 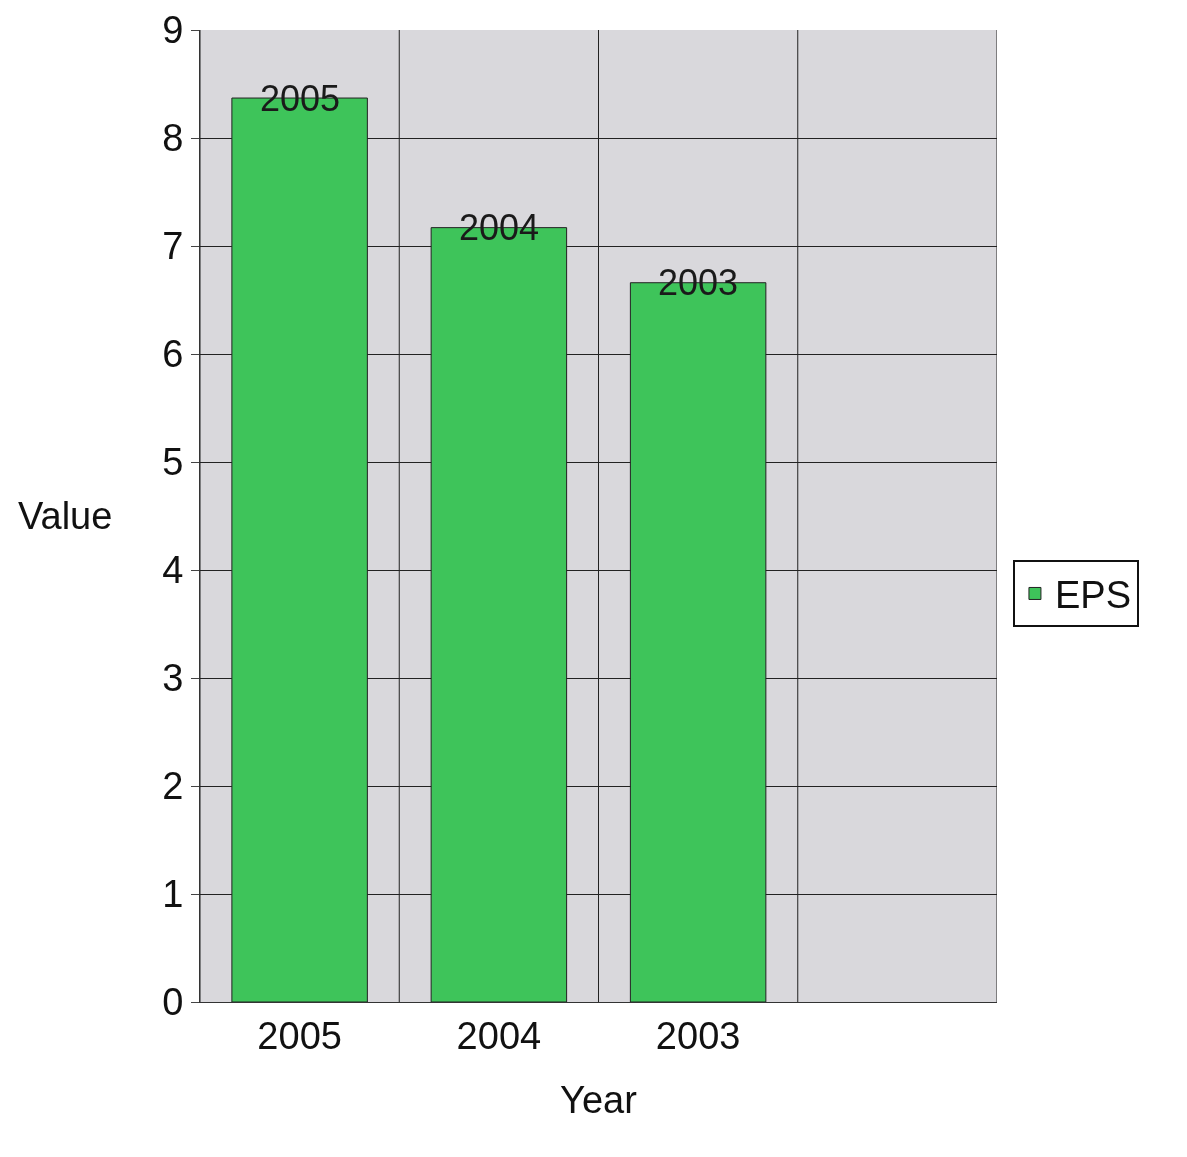 I want to click on y-tick-label: 1, so click(x=173, y=894).